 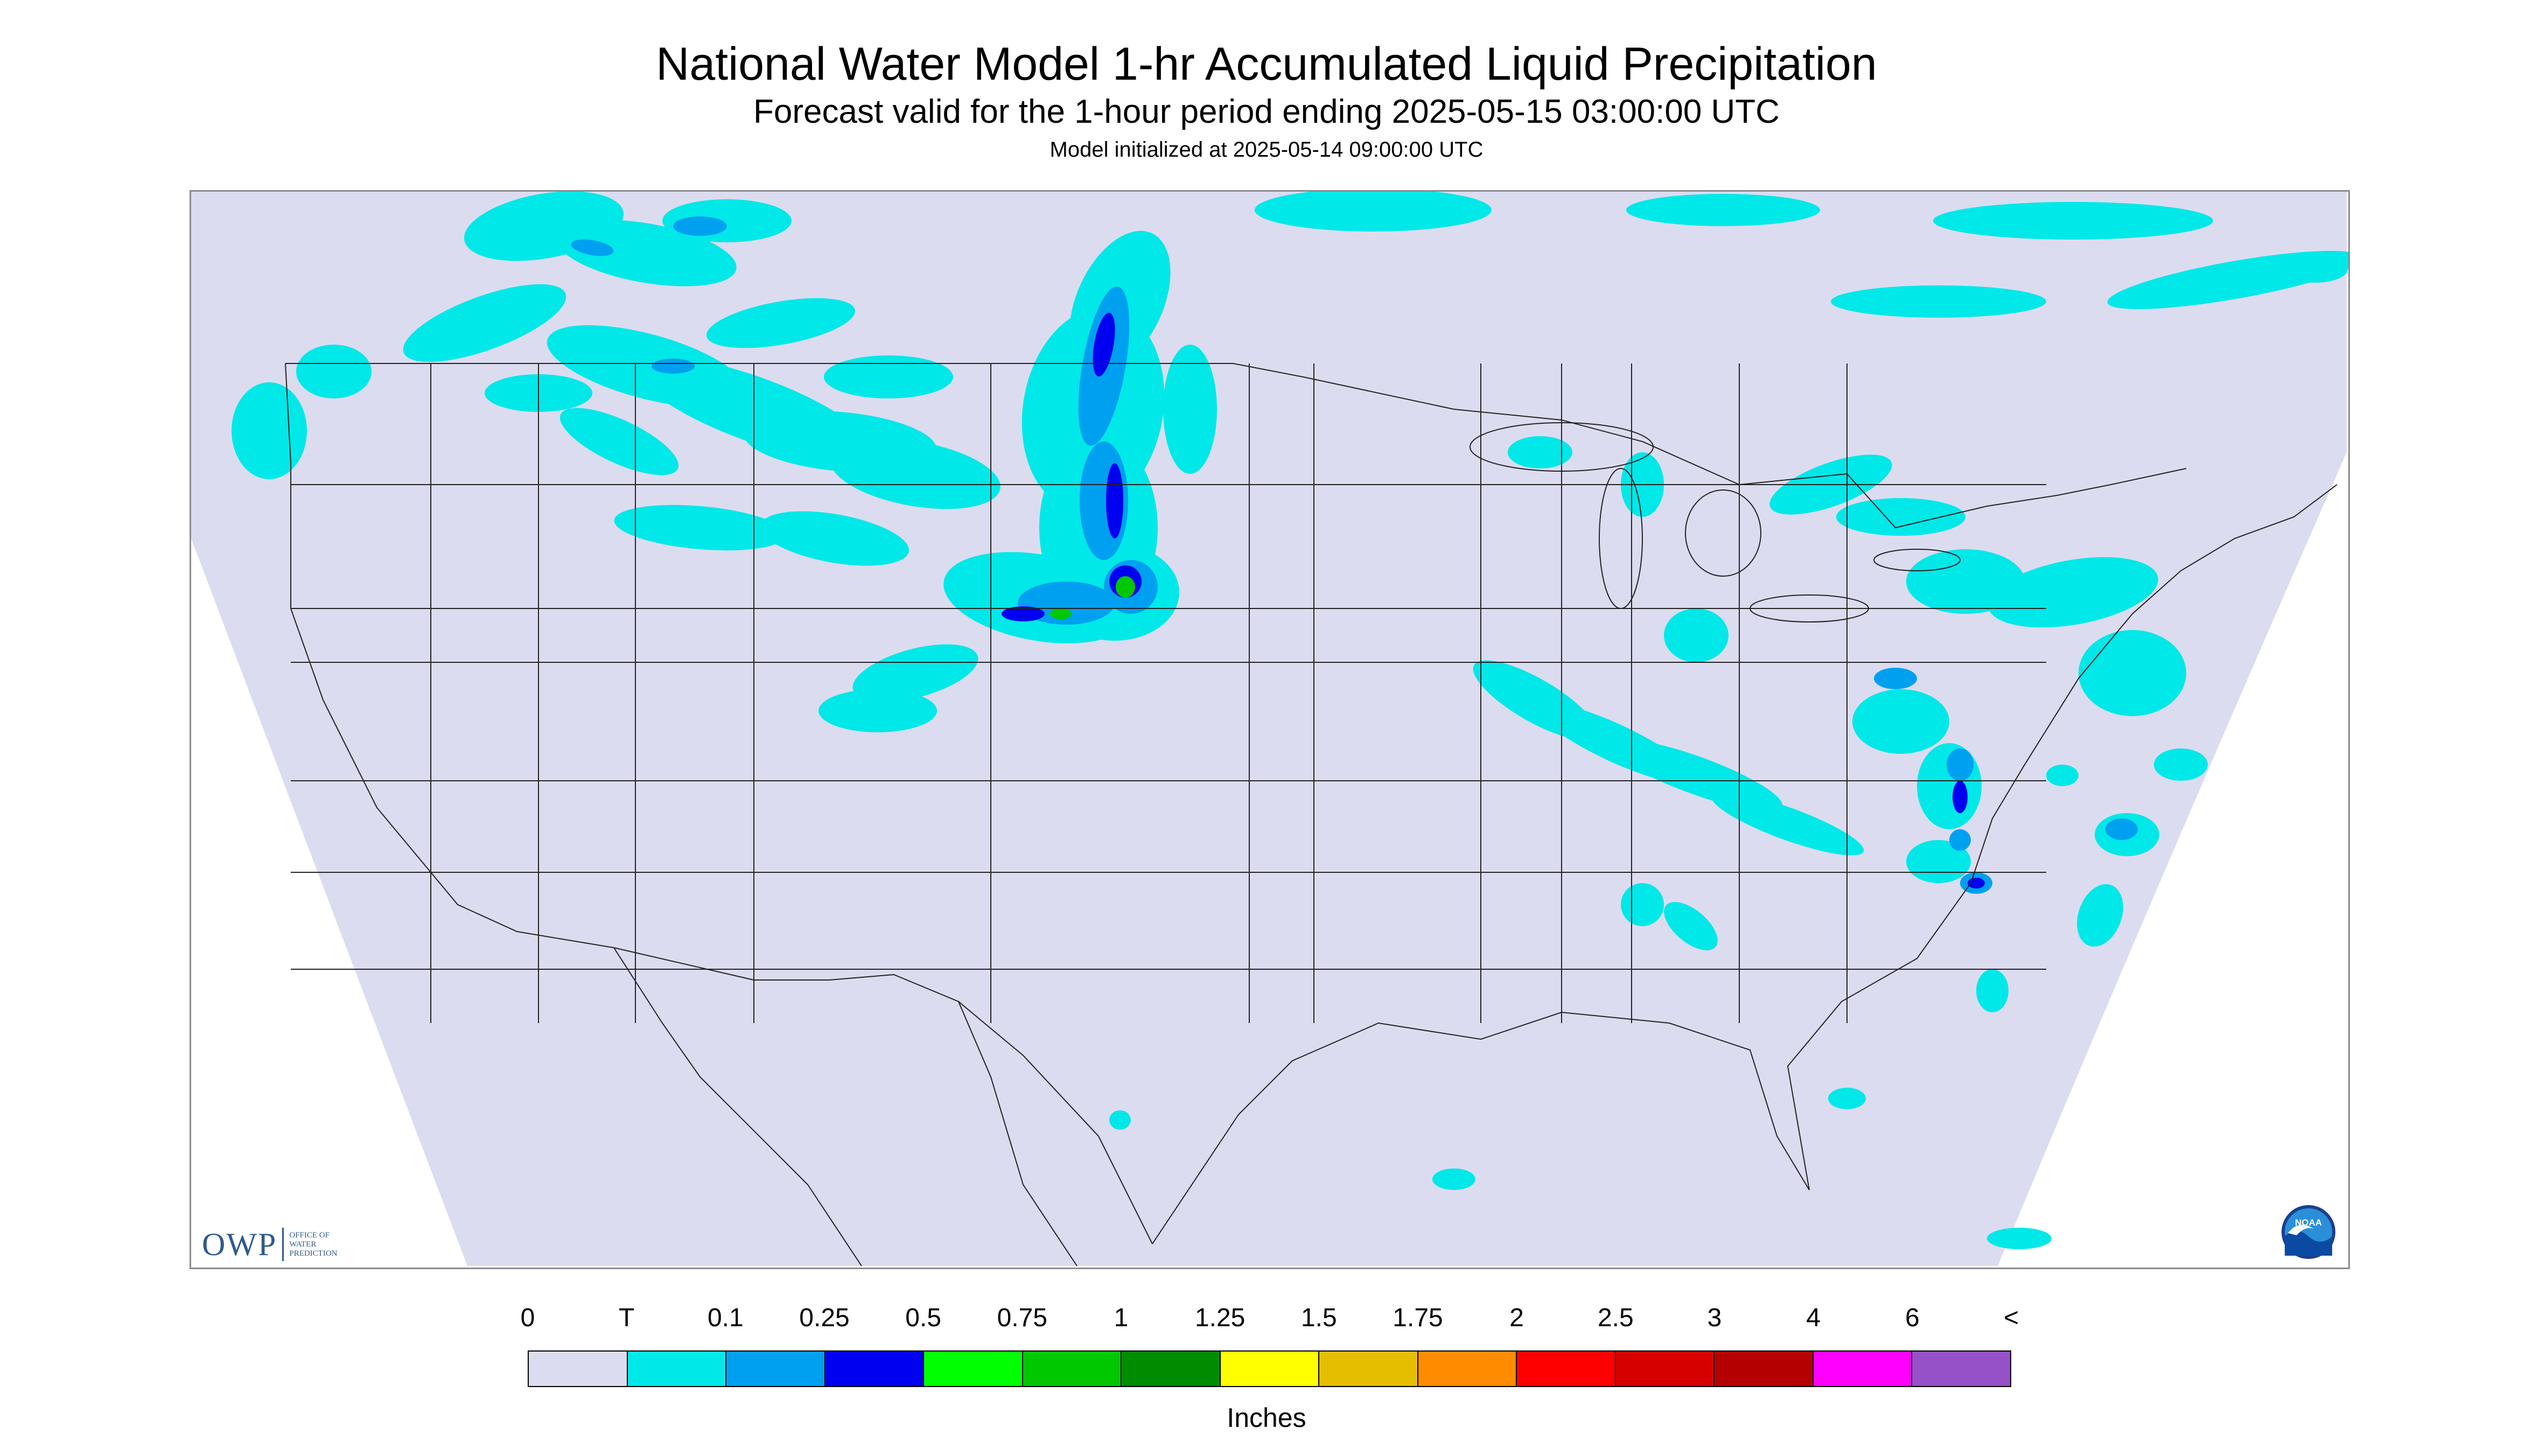 I want to click on legend-unit-label: Inches, so click(x=1266, y=1418).